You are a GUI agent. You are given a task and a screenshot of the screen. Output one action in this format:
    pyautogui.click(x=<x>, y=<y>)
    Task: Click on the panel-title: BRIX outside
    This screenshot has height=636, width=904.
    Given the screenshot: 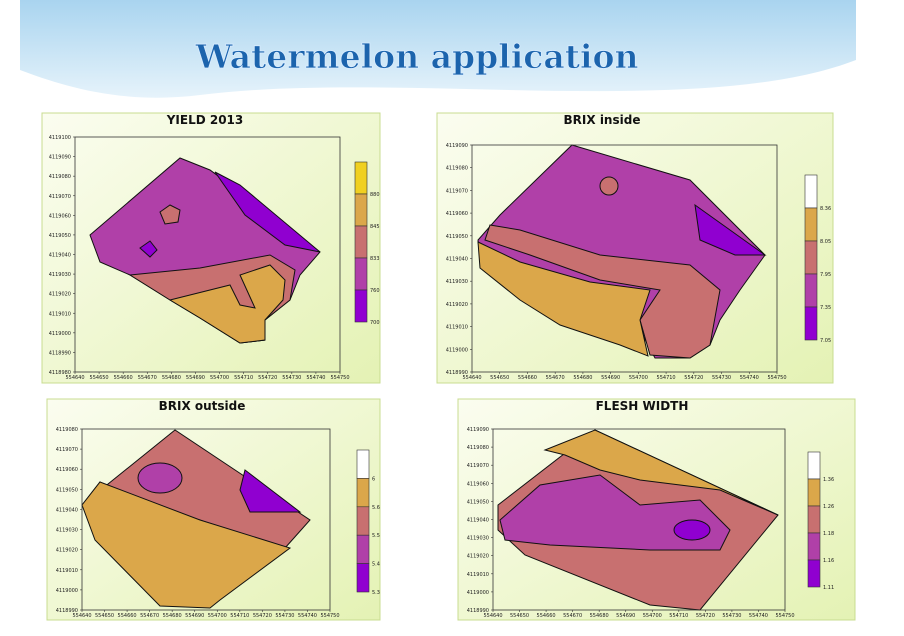 What is the action you would take?
    pyautogui.click(x=202, y=406)
    